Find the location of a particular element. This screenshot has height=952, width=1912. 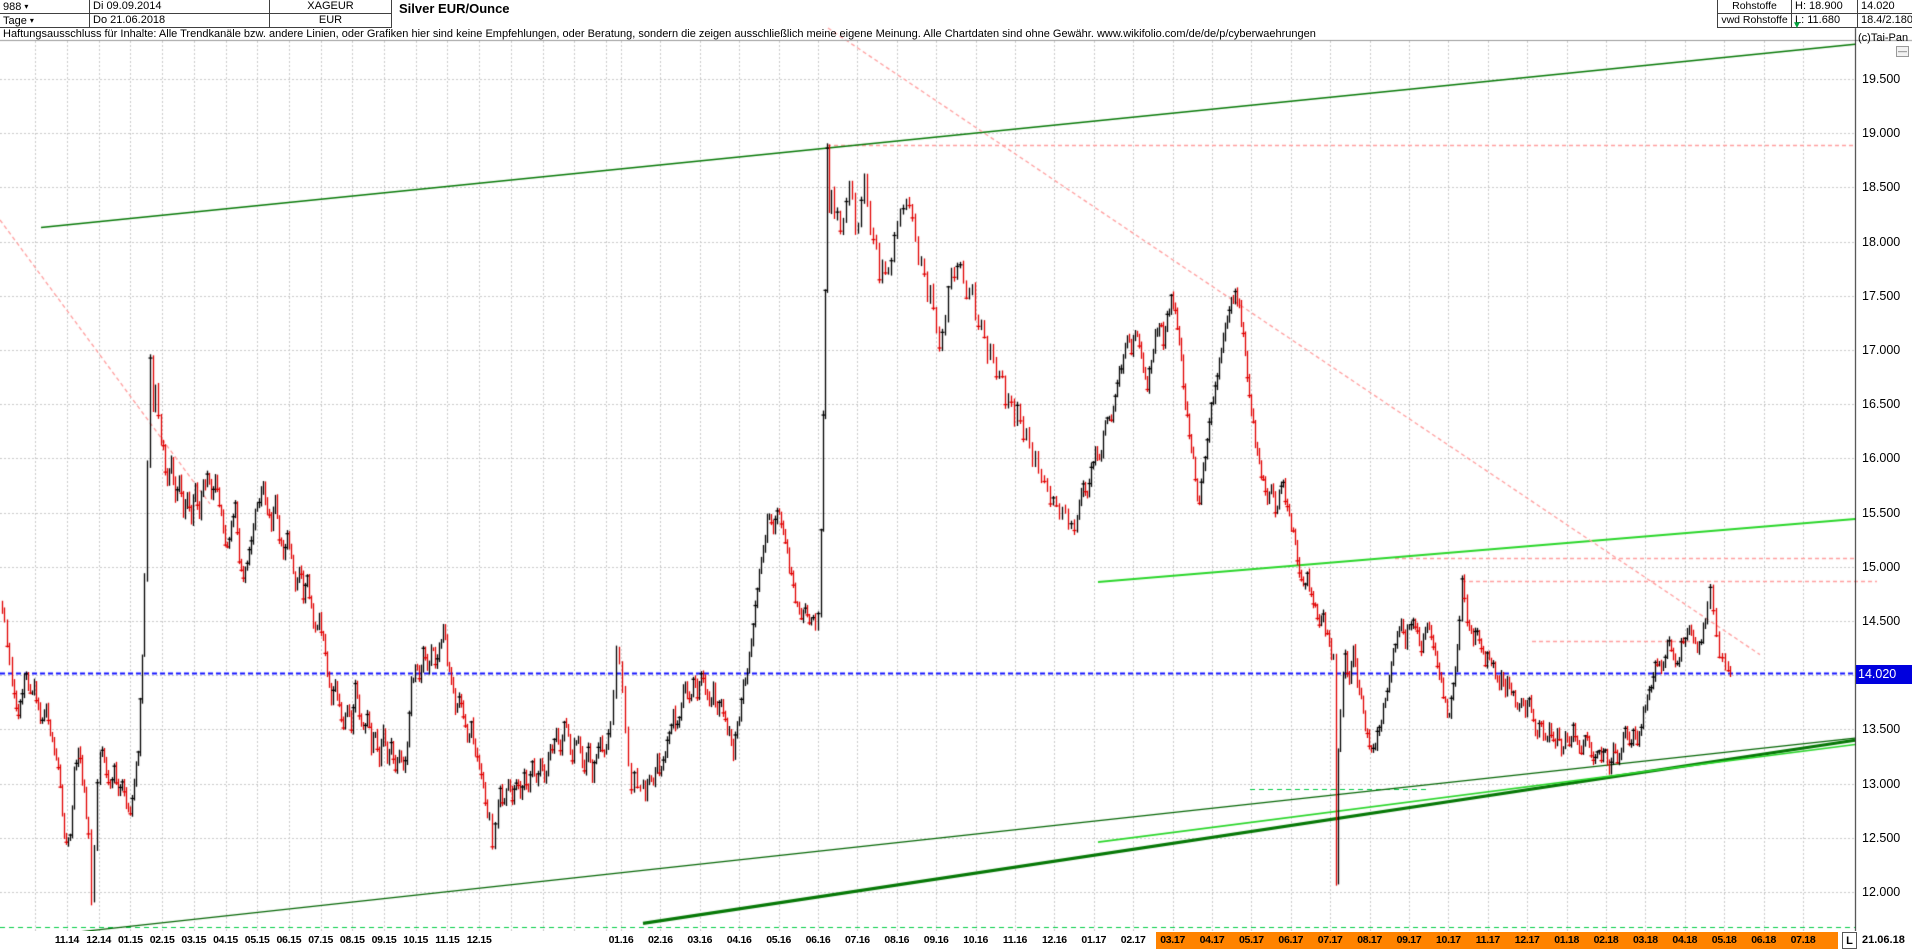

time-axis-label: 01.16 is located at coordinates (621, 940).